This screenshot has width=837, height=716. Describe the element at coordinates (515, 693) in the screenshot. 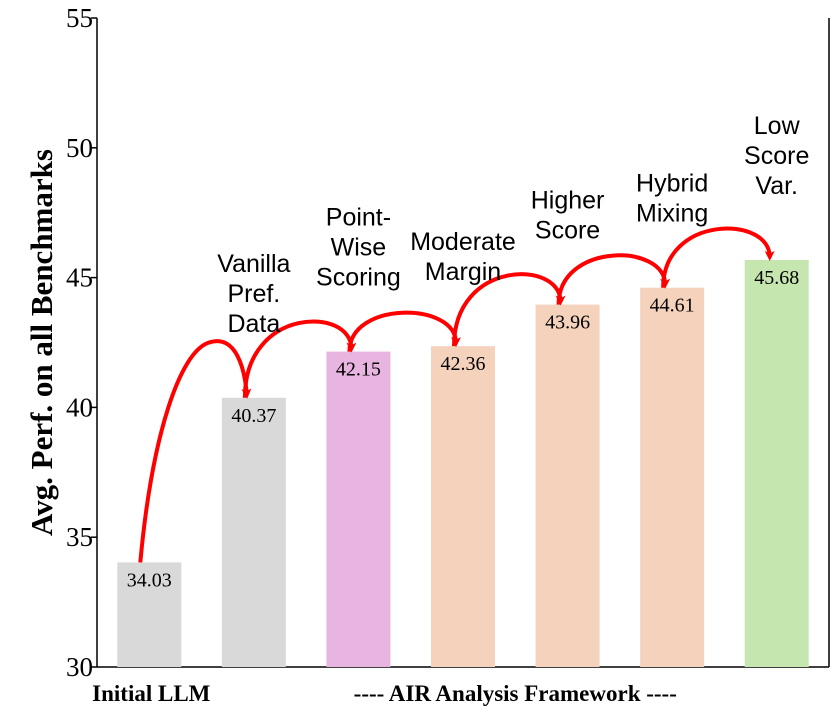

I see `air-framework-label: ---- AIR Analysis Framework ----` at that location.